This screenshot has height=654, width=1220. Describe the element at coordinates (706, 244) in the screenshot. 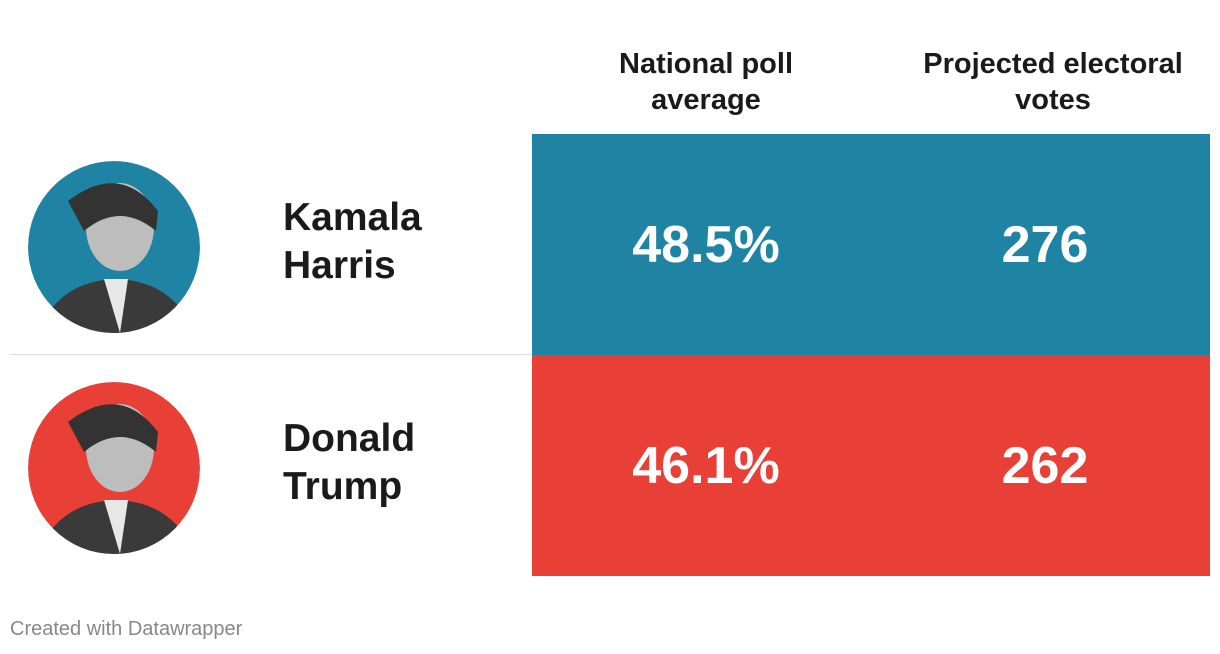

I see `poll-average: 48.5%` at that location.